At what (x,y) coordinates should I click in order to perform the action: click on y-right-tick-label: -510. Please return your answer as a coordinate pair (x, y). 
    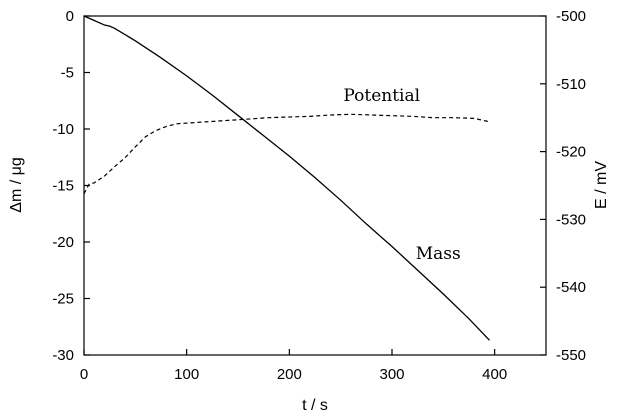
    Looking at the image, I should click on (571, 84).